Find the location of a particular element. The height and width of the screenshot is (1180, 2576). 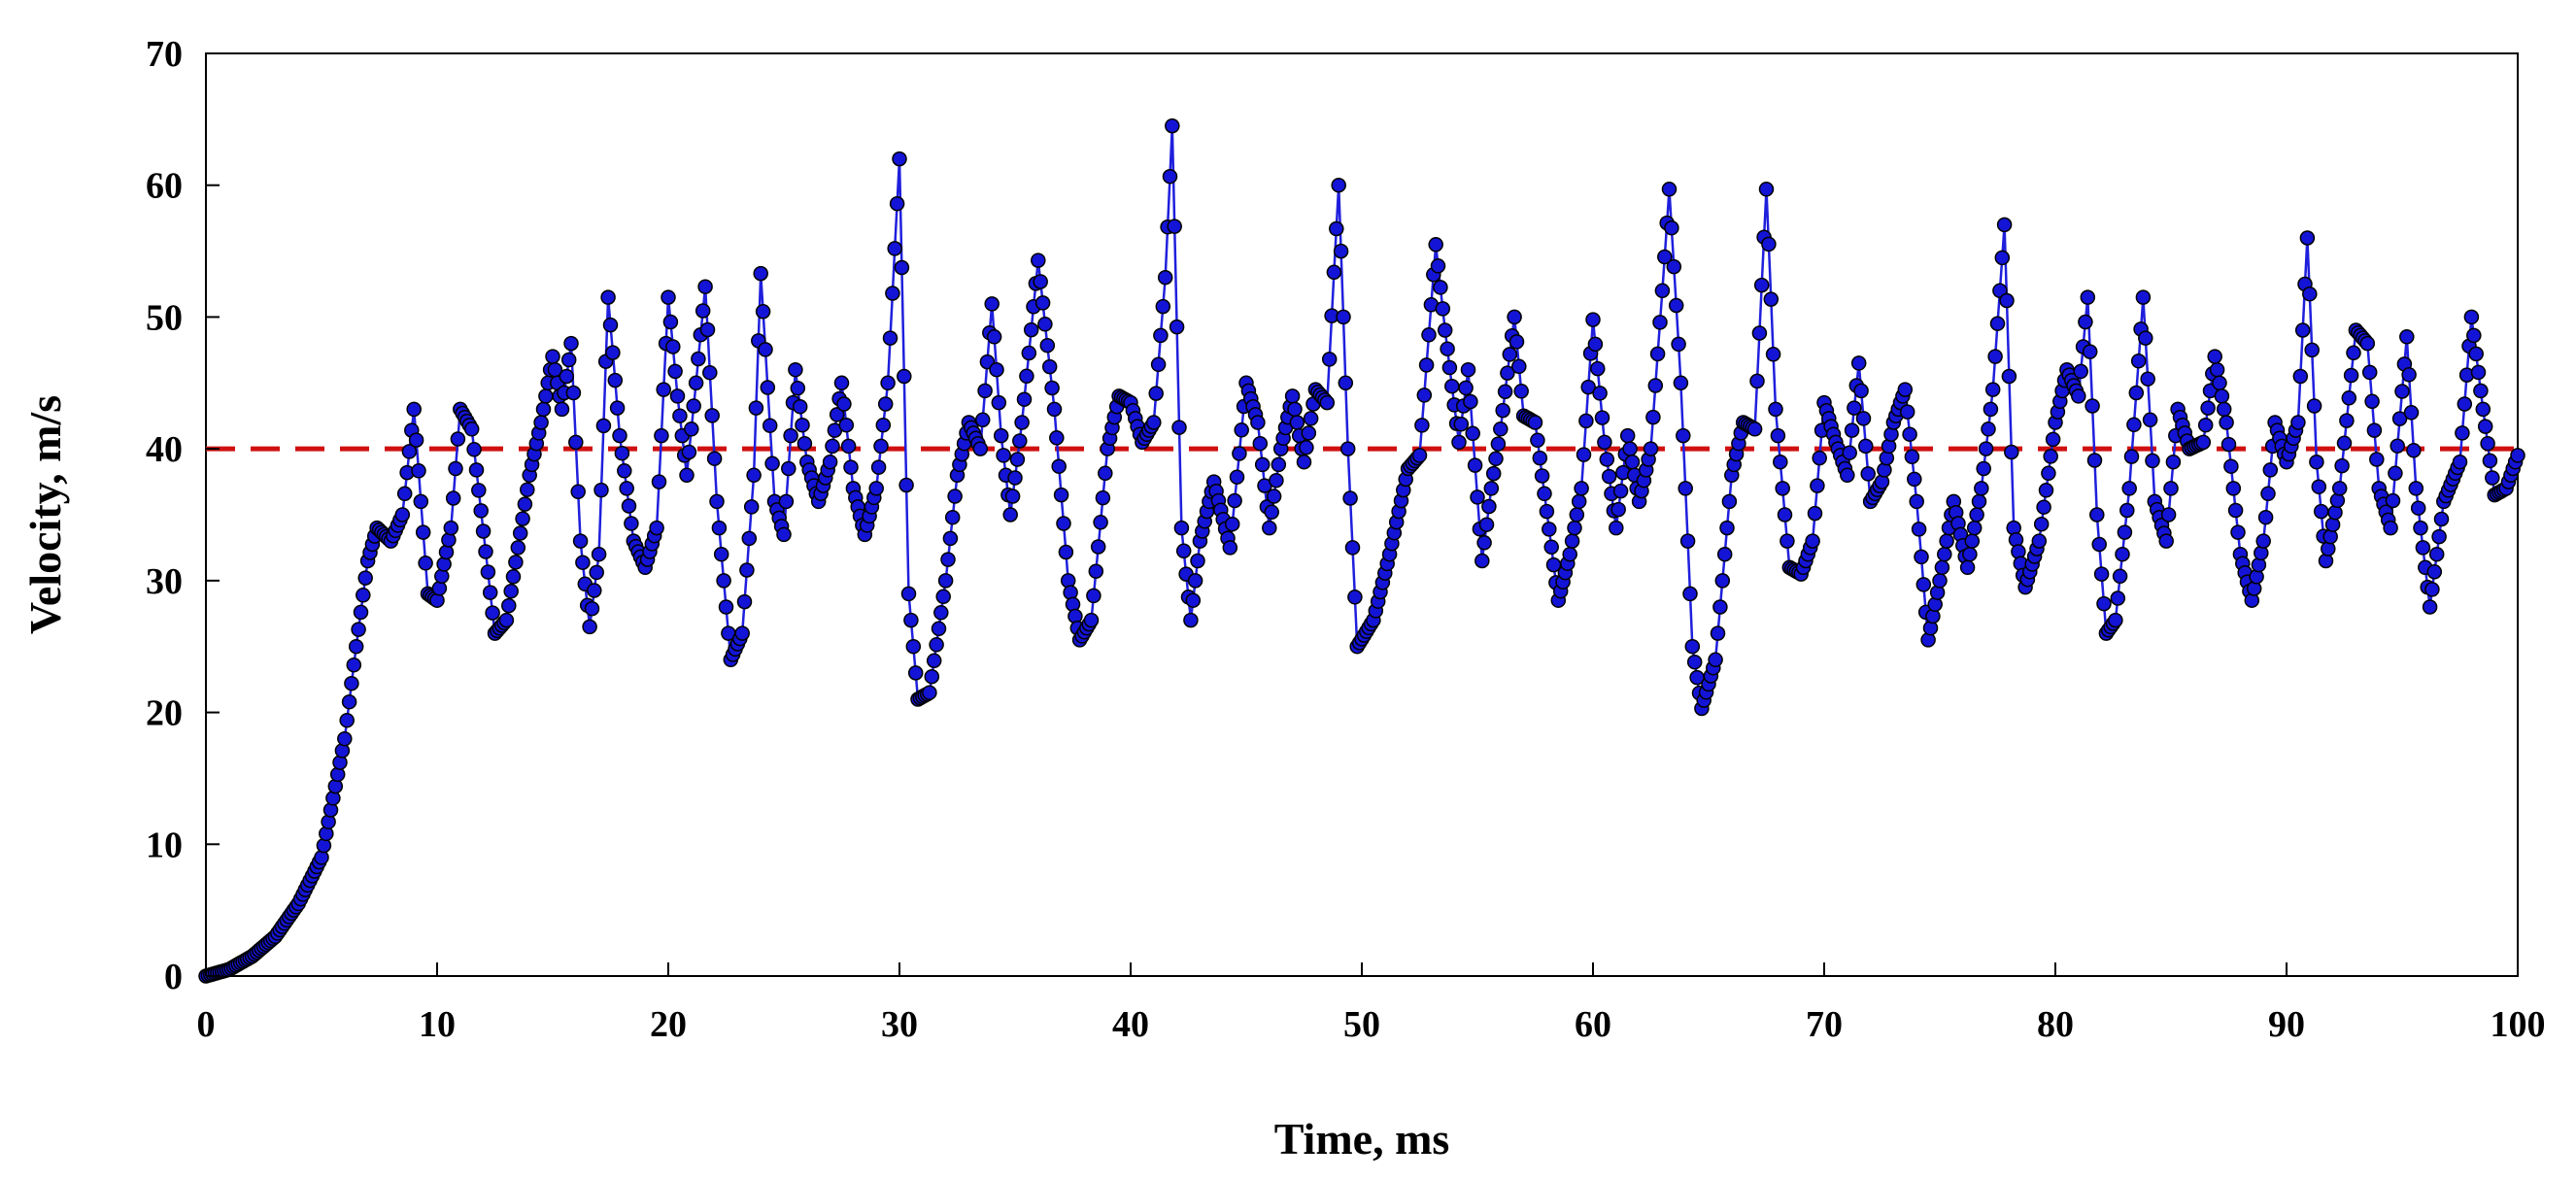

x-tick-label: 0 is located at coordinates (206, 1024).